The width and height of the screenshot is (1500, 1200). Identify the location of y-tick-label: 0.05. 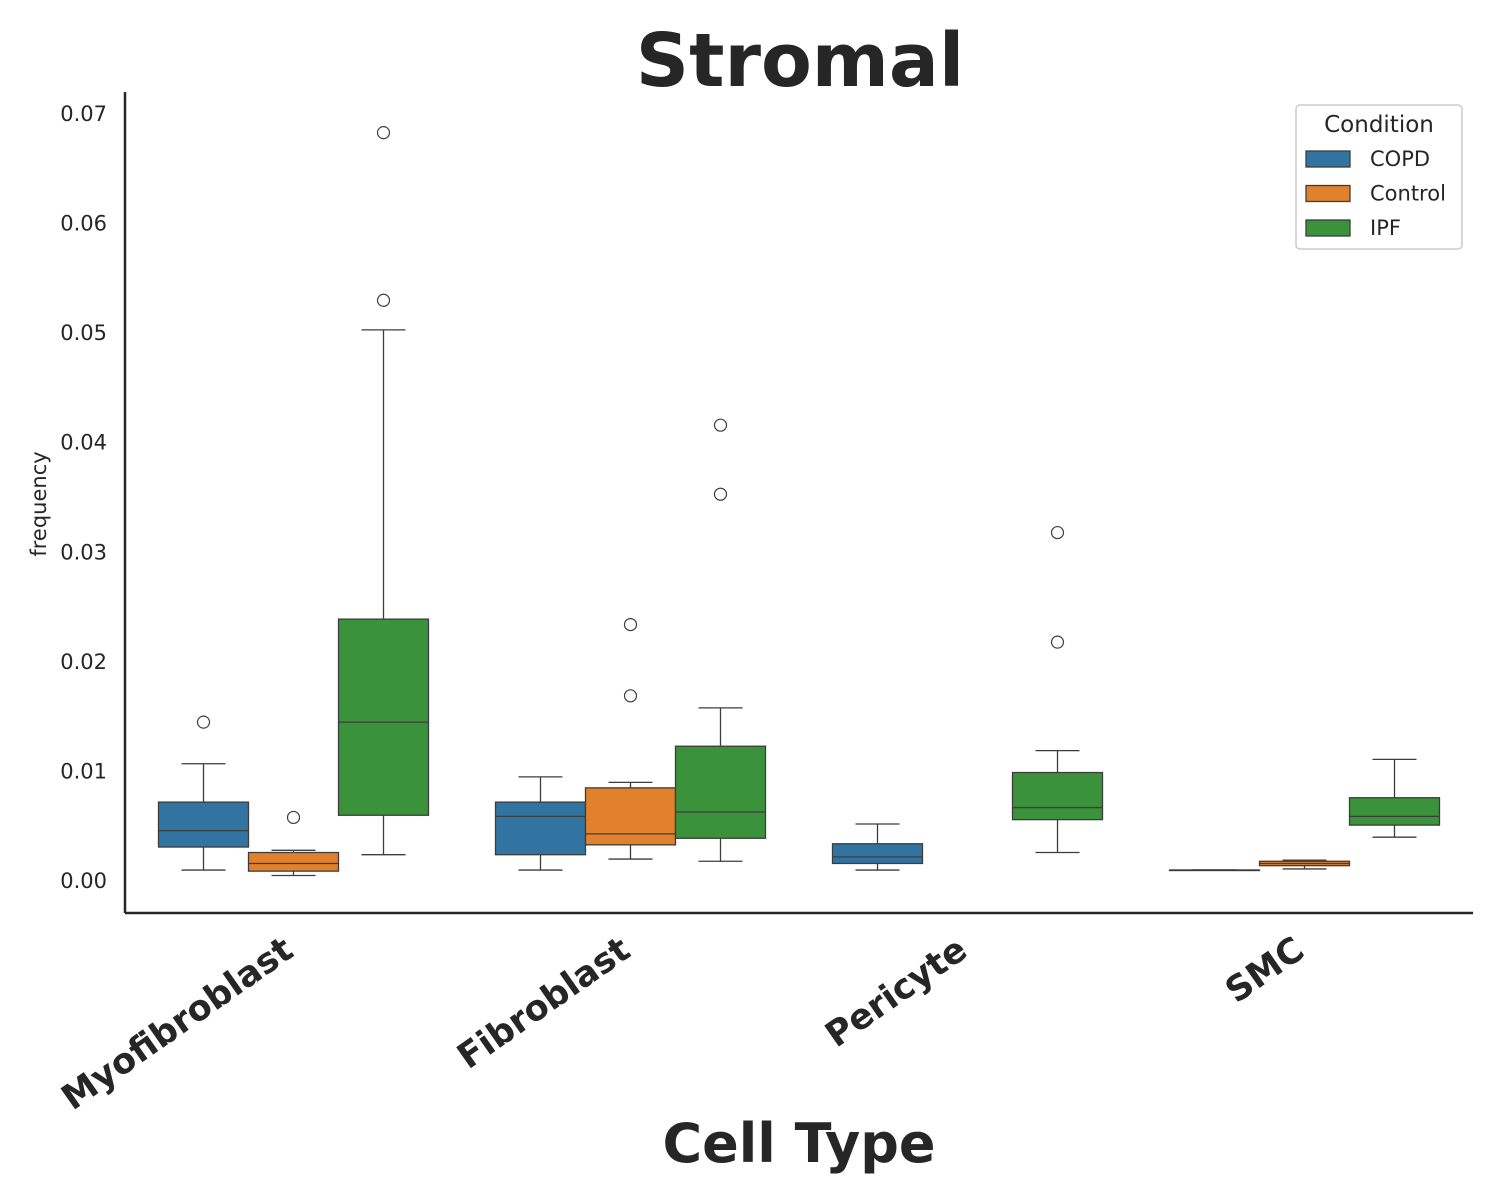
(83, 333).